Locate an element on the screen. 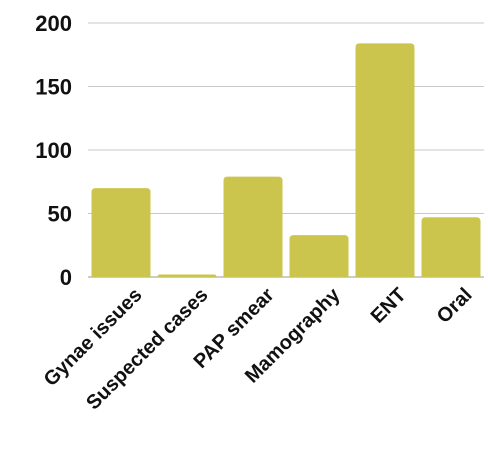 This screenshot has width=488, height=459. y-axis-ticks: 0 50 100 150 200 is located at coordinates (53, 150).